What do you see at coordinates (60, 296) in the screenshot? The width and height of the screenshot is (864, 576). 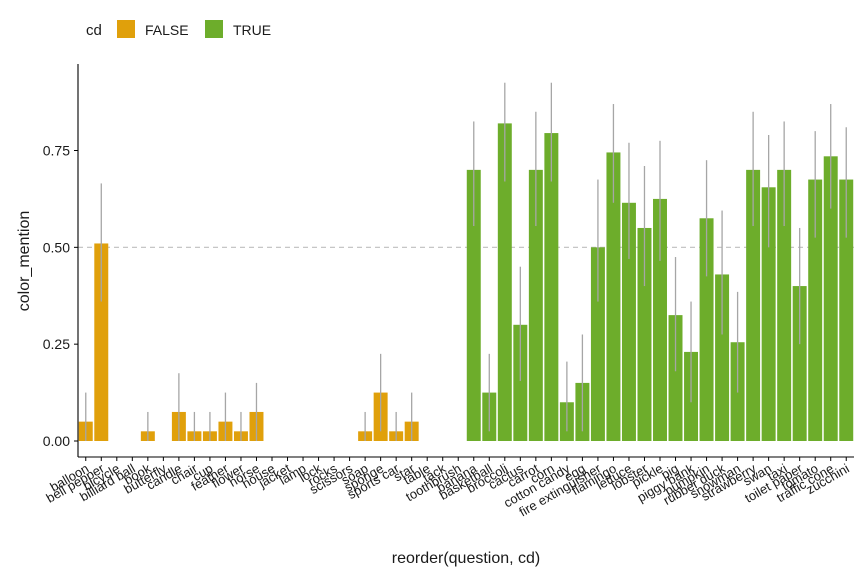 I see `y-axis-ticks: 0.00 0.25 0.50 0.75` at bounding box center [60, 296].